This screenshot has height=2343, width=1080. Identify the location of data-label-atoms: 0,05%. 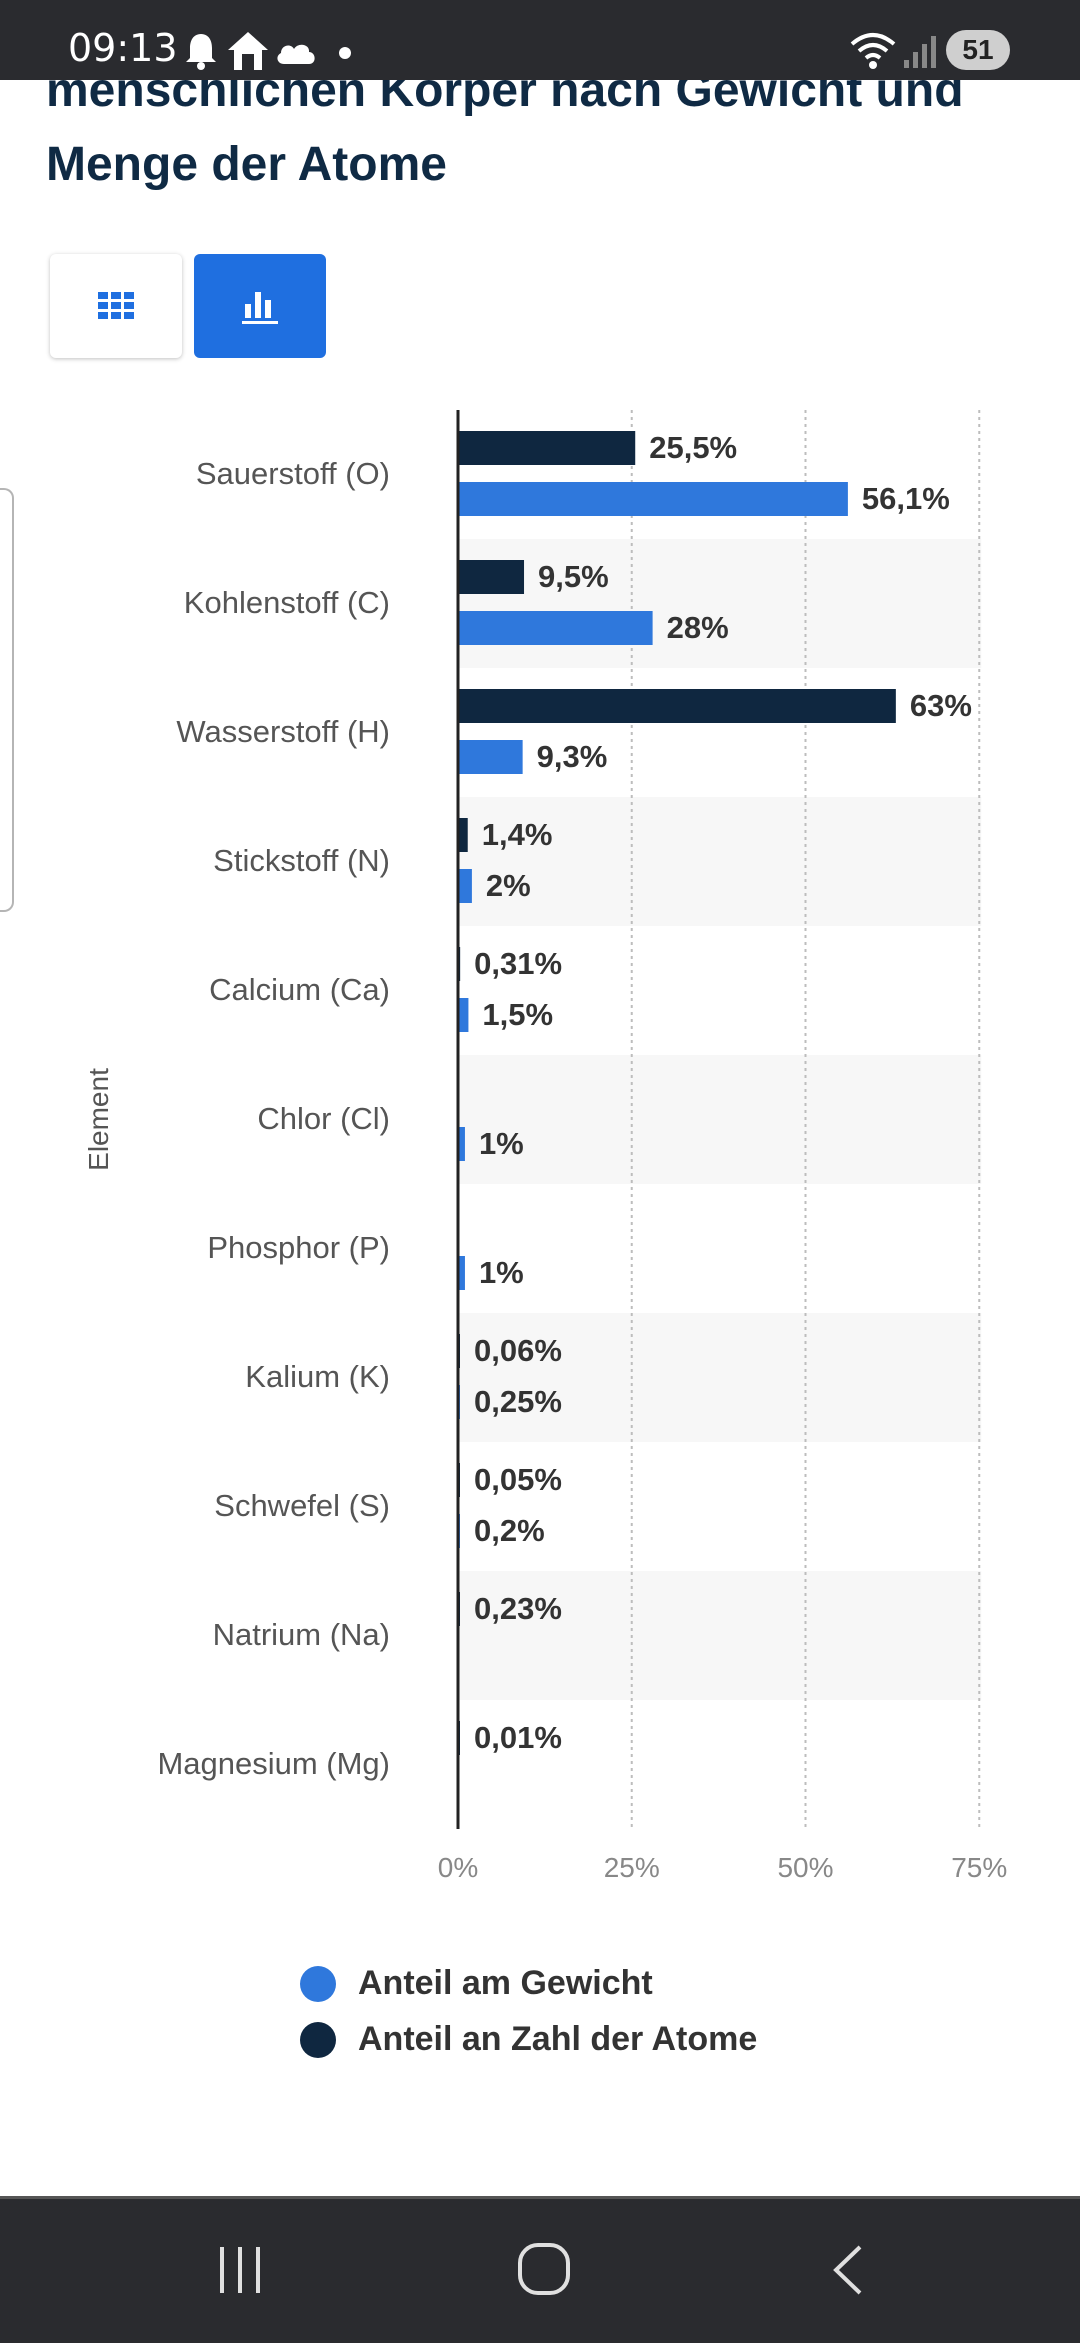
(518, 1479).